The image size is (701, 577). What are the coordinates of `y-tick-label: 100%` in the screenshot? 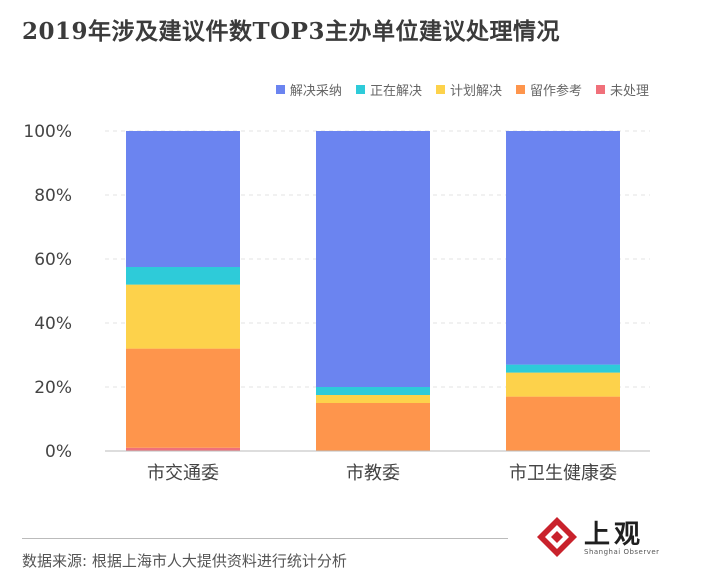 It's located at (47, 132).